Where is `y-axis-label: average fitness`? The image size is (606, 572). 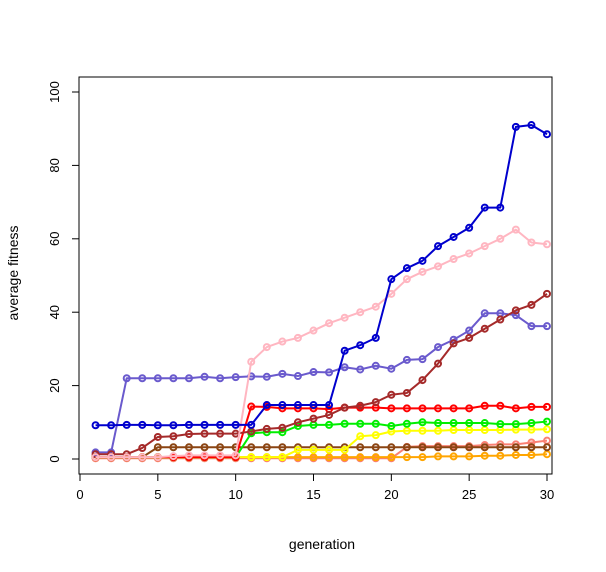 y-axis-label: average fitness is located at coordinates (13, 273).